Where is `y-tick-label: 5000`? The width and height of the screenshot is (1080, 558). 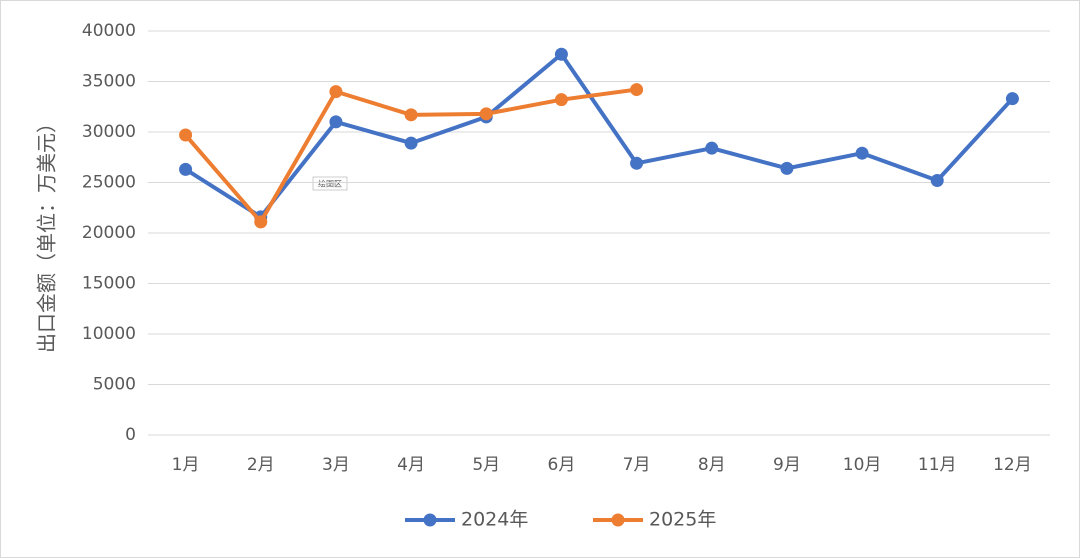 y-tick-label: 5000 is located at coordinates (114, 385).